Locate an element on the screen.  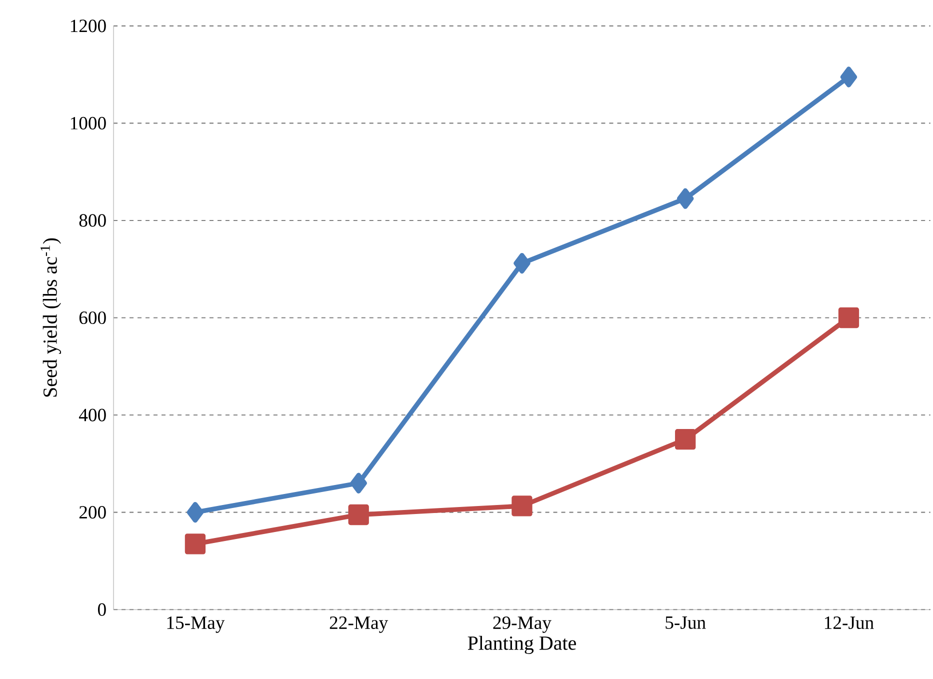
x-tick-label: 22-May is located at coordinates (359, 624).